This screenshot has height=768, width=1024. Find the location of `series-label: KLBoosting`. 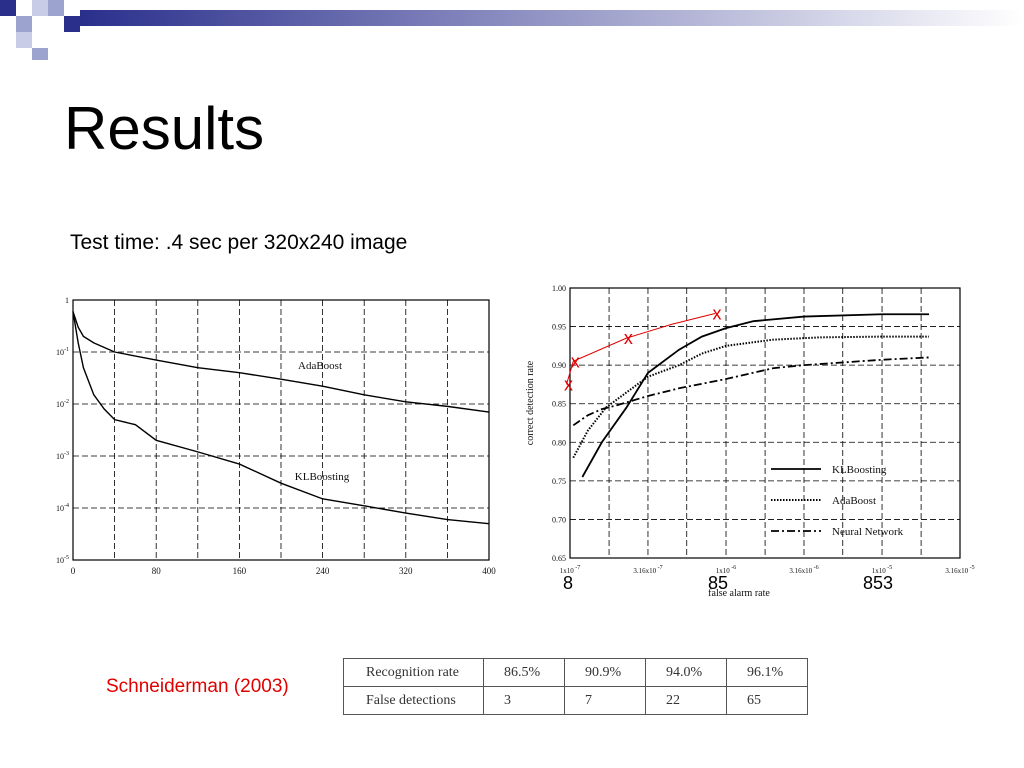

series-label: KLBoosting is located at coordinates (322, 477).